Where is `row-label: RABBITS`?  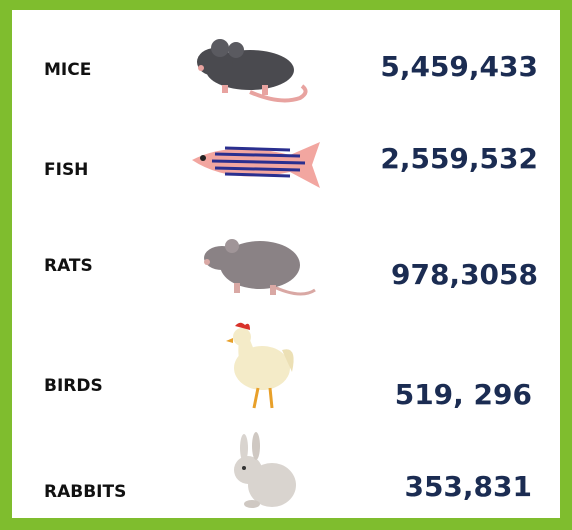 row-label: RABBITS is located at coordinates (85, 492).